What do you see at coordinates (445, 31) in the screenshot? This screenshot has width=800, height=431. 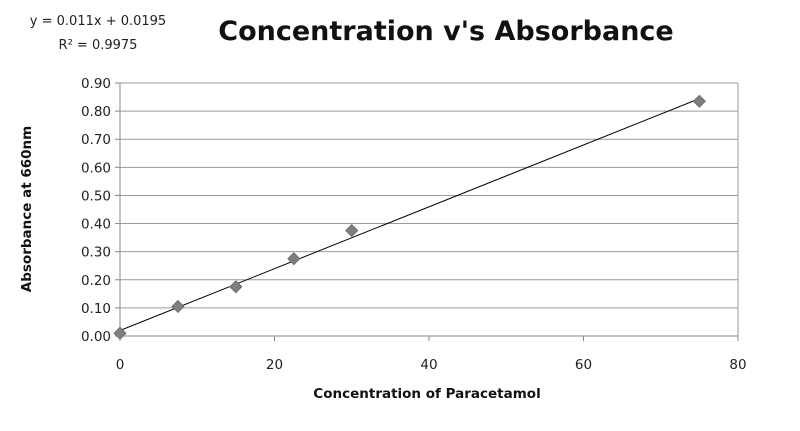 I see `chart-title: Concentration v's Absorbance` at bounding box center [445, 31].